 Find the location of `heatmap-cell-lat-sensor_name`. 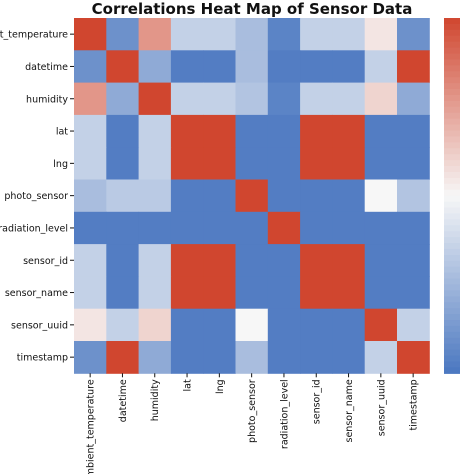

heatmap-cell-lat-sensor_name is located at coordinates (349, 131).